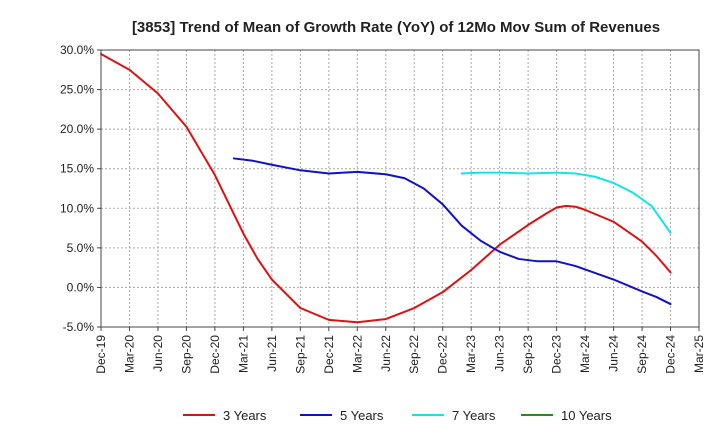  I want to click on x-tick-label: Jun-24, so click(614, 353).